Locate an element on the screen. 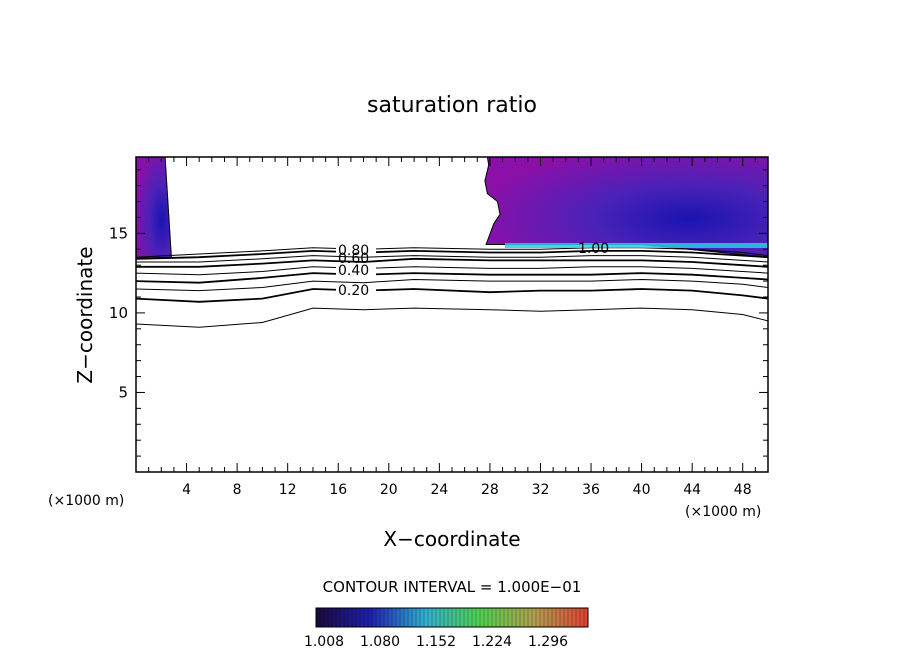  contour-label: 0.60 is located at coordinates (353, 259).